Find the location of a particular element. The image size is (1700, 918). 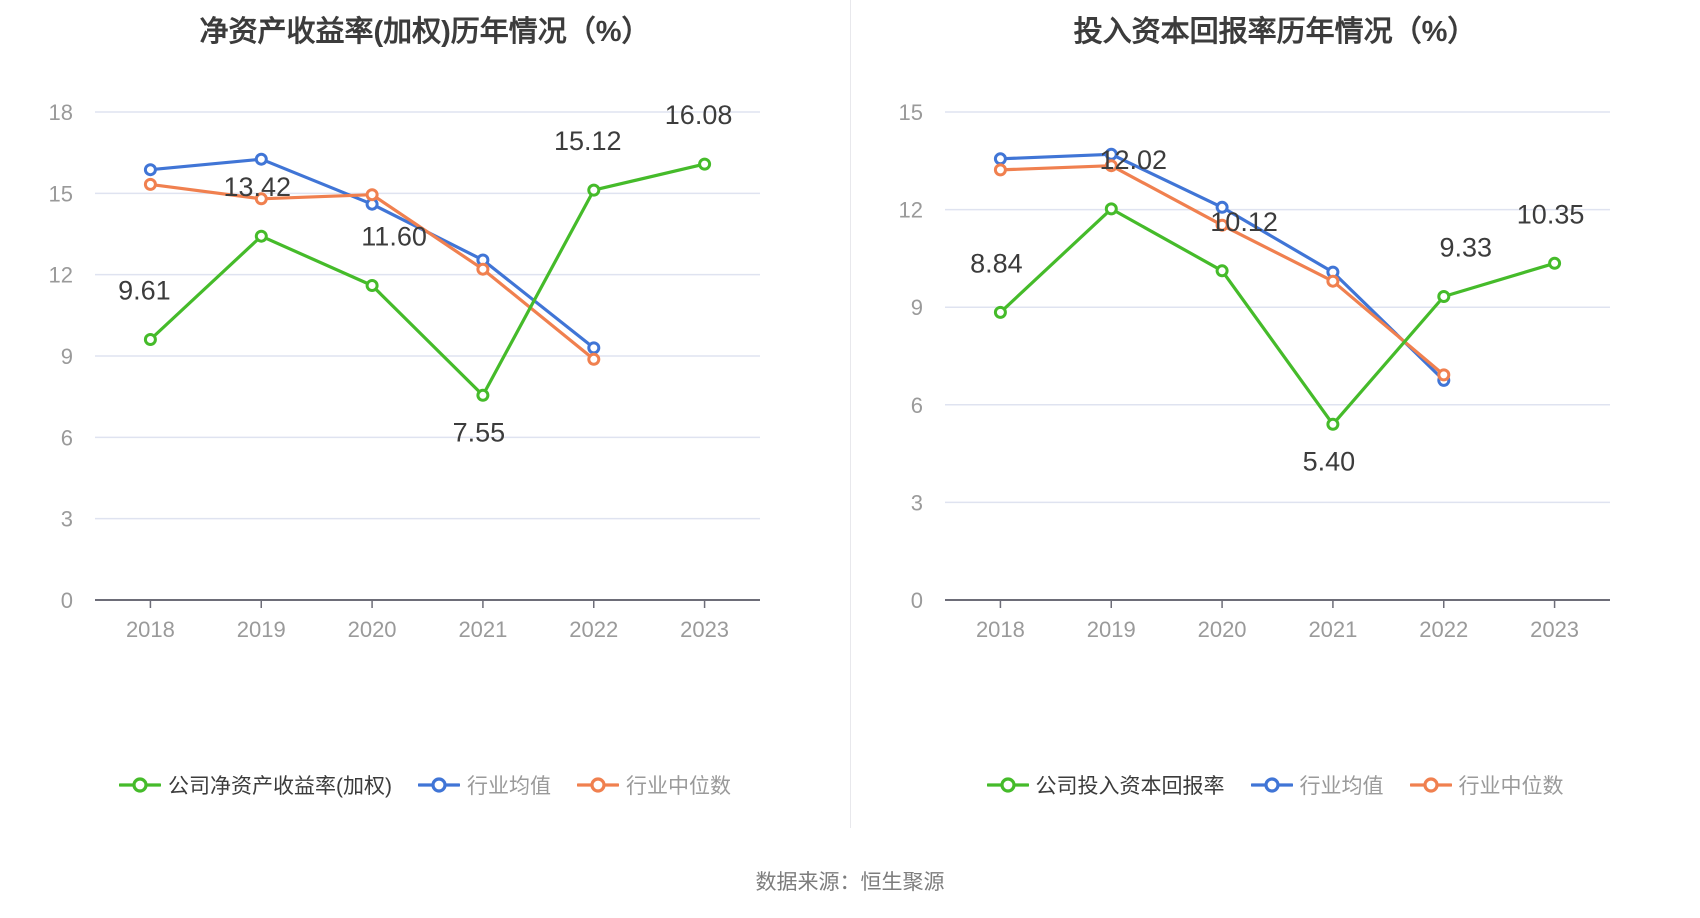

roic-chart-title: 投入资本回报率历年情况（%） is located at coordinates (1275, 32).